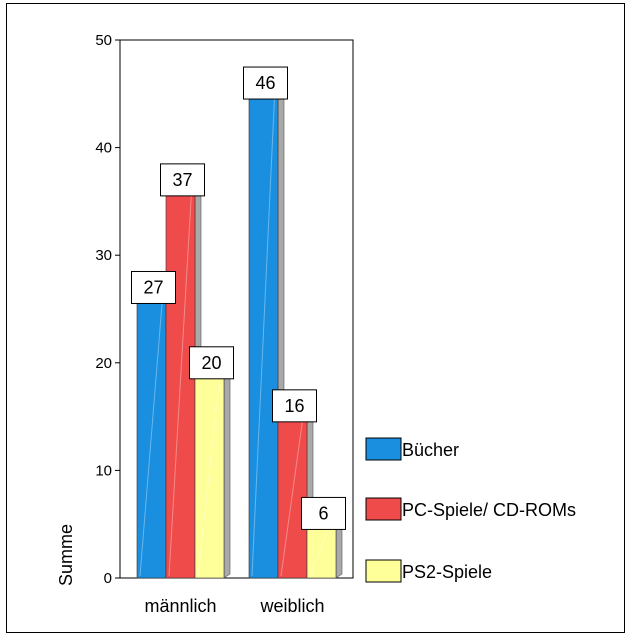 Image resolution: width=631 pixels, height=637 pixels. I want to click on value-label-text: 37, so click(182, 180).